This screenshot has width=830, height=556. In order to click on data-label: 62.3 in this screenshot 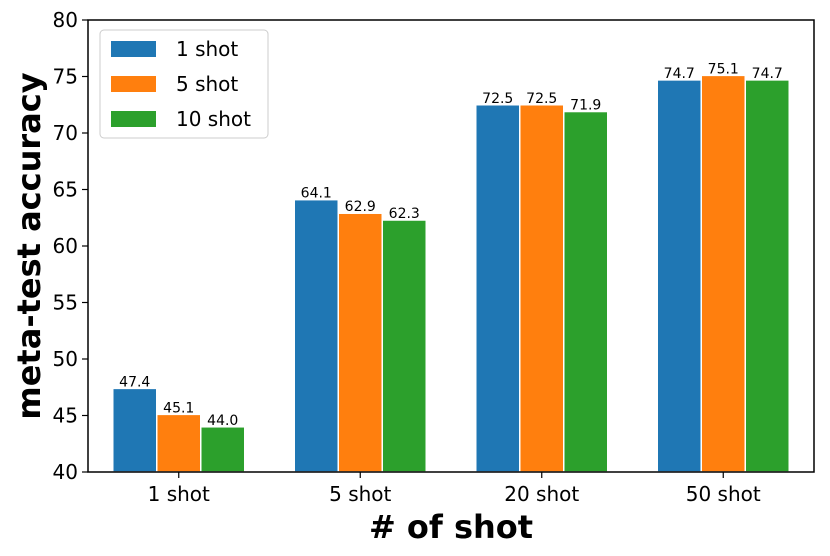, I will do `click(404, 214)`.